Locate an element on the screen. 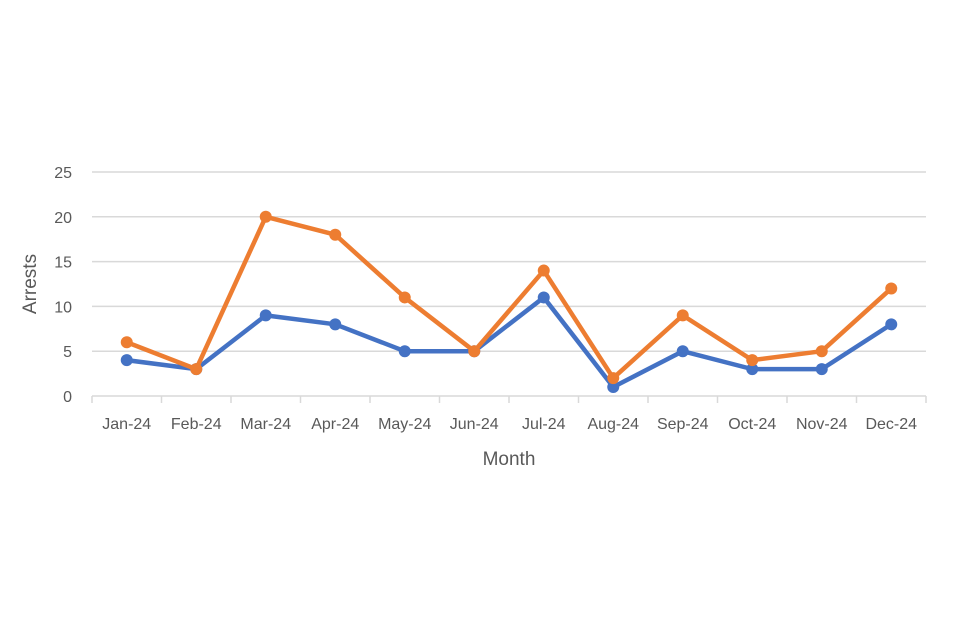  x-tick-label: Jun-24 is located at coordinates (474, 424).